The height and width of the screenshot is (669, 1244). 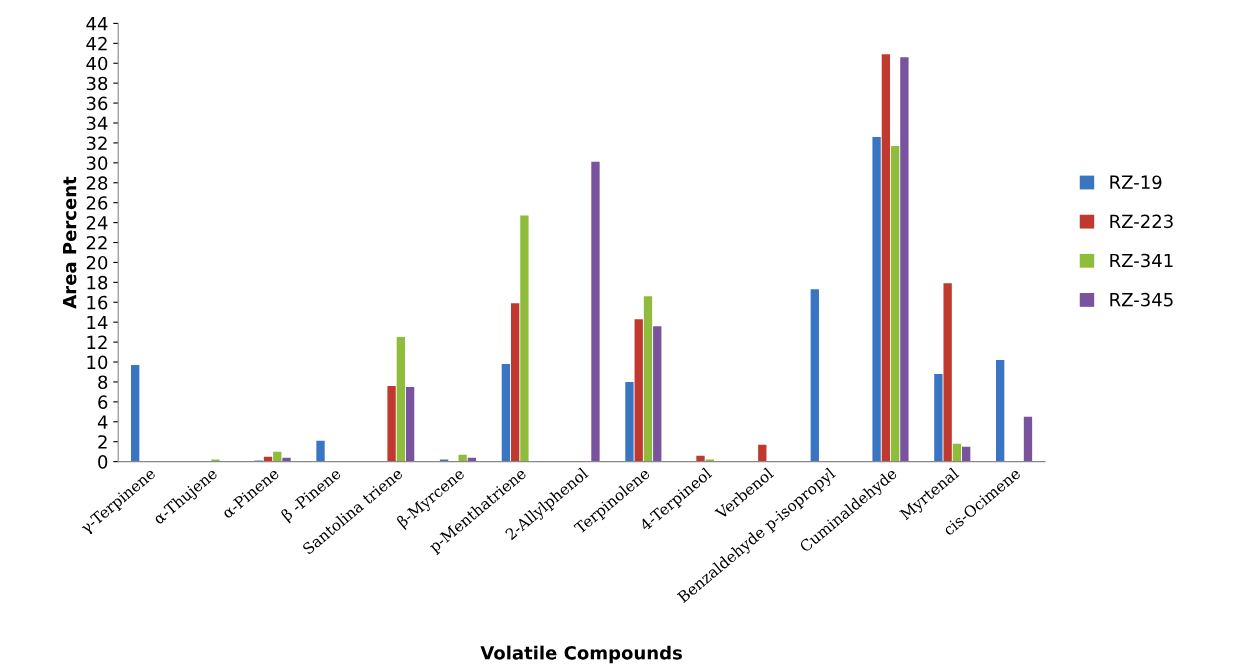 I want to click on y-tick-label: 16, so click(x=97, y=302).